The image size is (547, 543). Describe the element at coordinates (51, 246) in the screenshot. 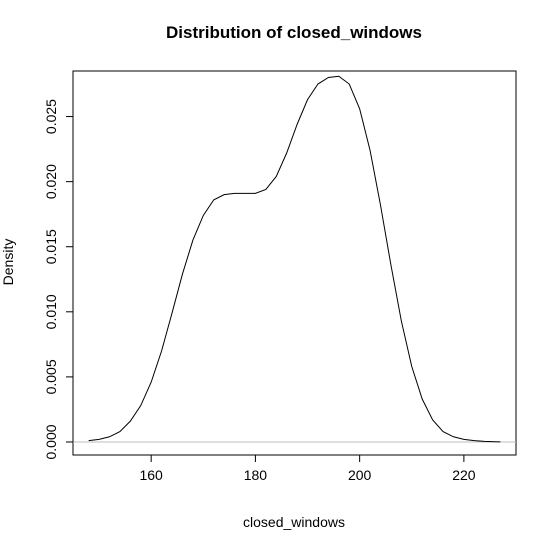

I see `y-tick-label: 0.015` at that location.